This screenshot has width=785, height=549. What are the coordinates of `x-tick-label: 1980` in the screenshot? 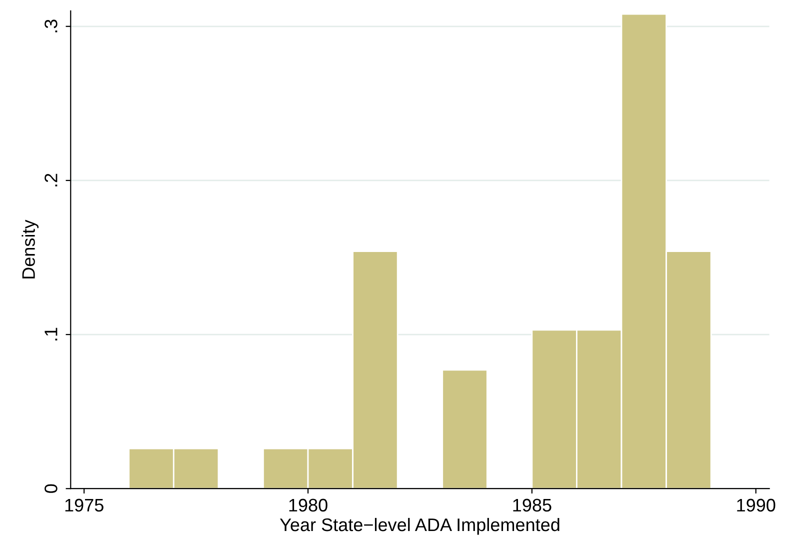 It's located at (308, 505).